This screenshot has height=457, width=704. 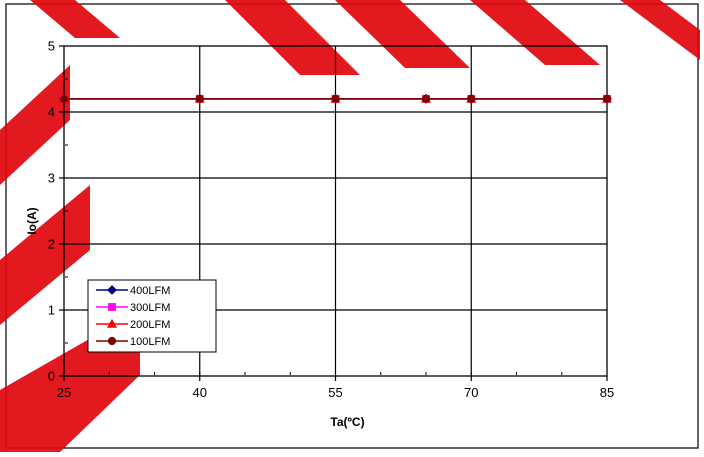 I want to click on legend-marker-400LFM, so click(x=112, y=290).